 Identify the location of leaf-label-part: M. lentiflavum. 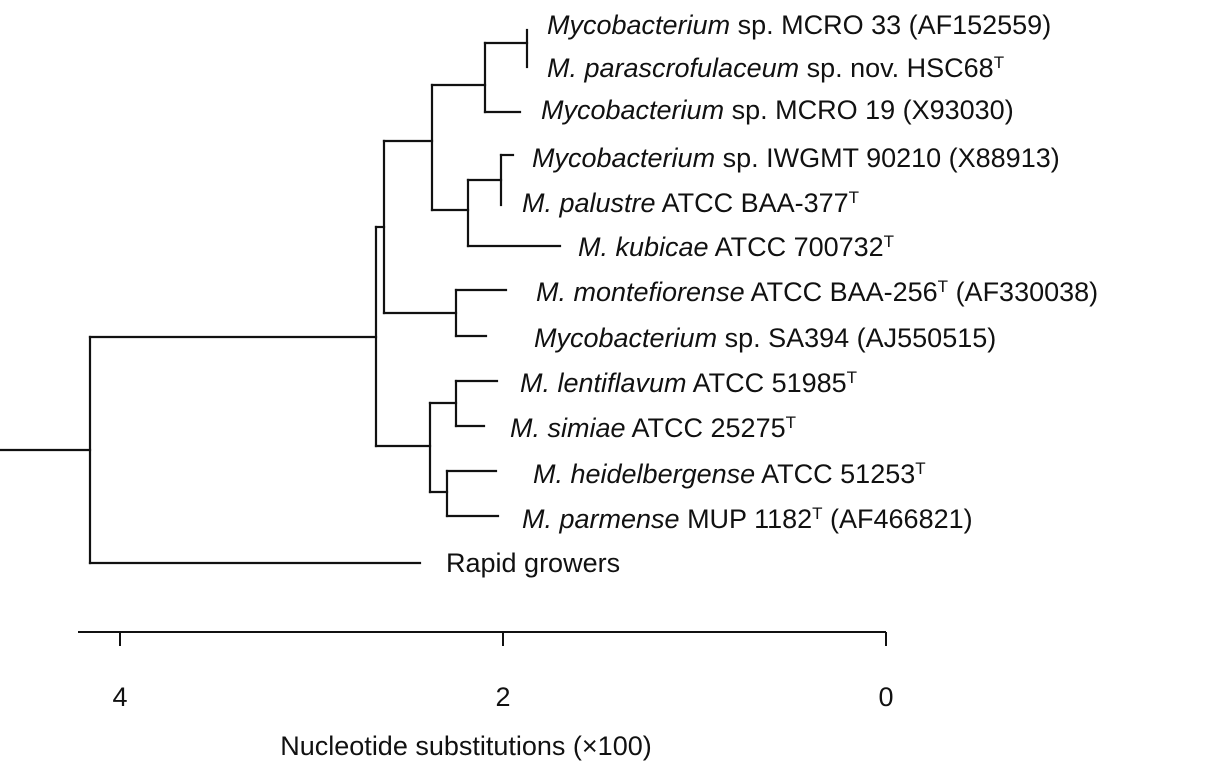
(603, 383).